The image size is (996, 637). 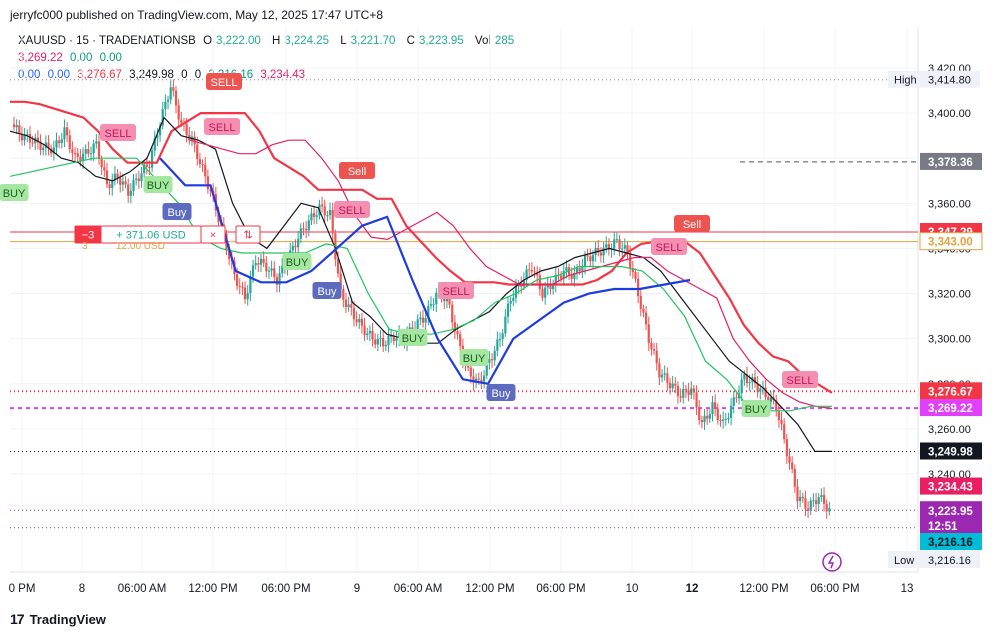 I want to click on close-label: C, so click(x=410, y=41).